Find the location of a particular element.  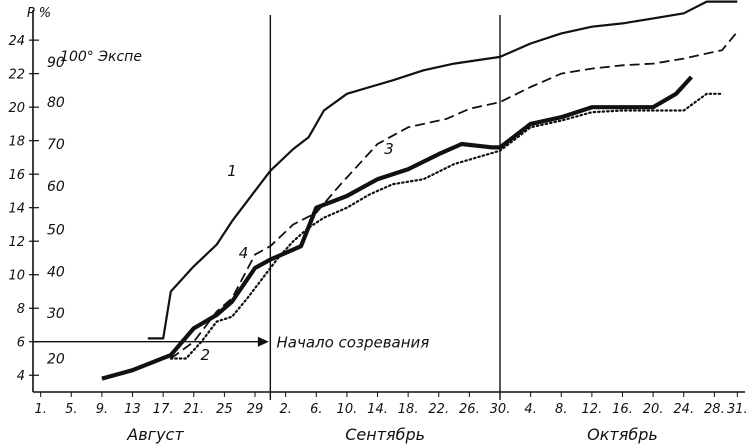

x-tick-label: 10. is located at coordinates (347, 409).